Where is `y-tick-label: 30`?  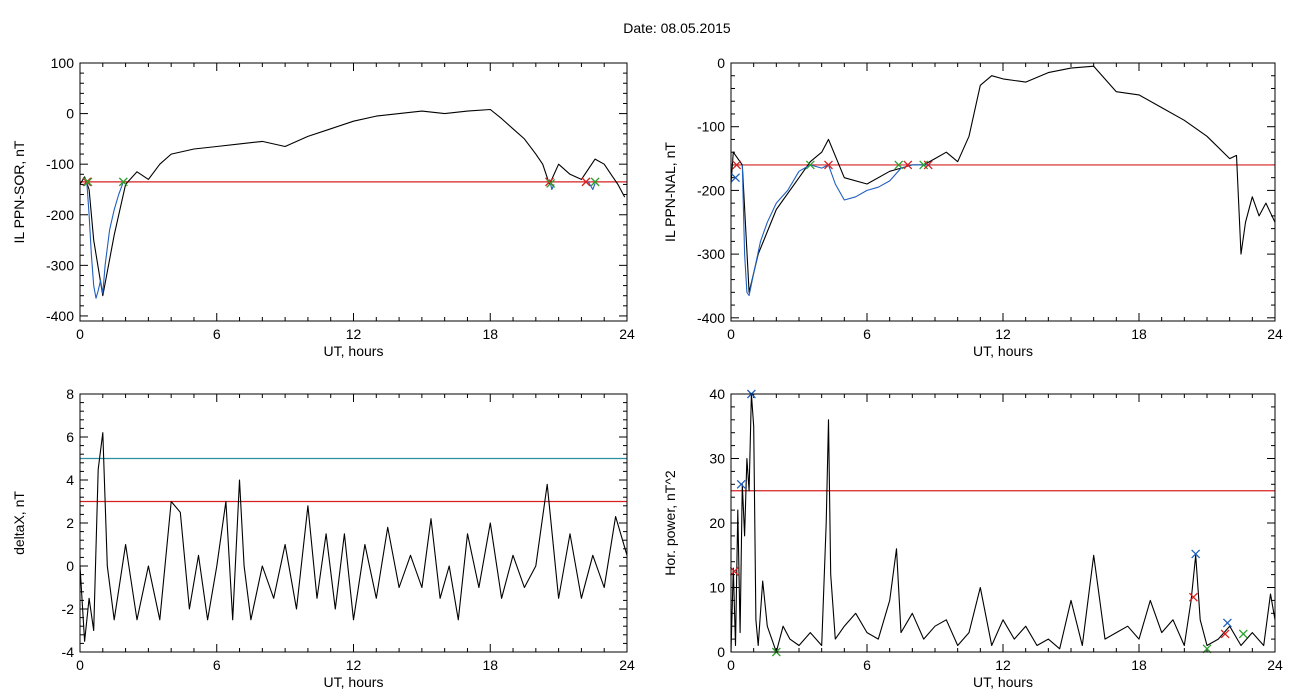
y-tick-label: 30 is located at coordinates (717, 459).